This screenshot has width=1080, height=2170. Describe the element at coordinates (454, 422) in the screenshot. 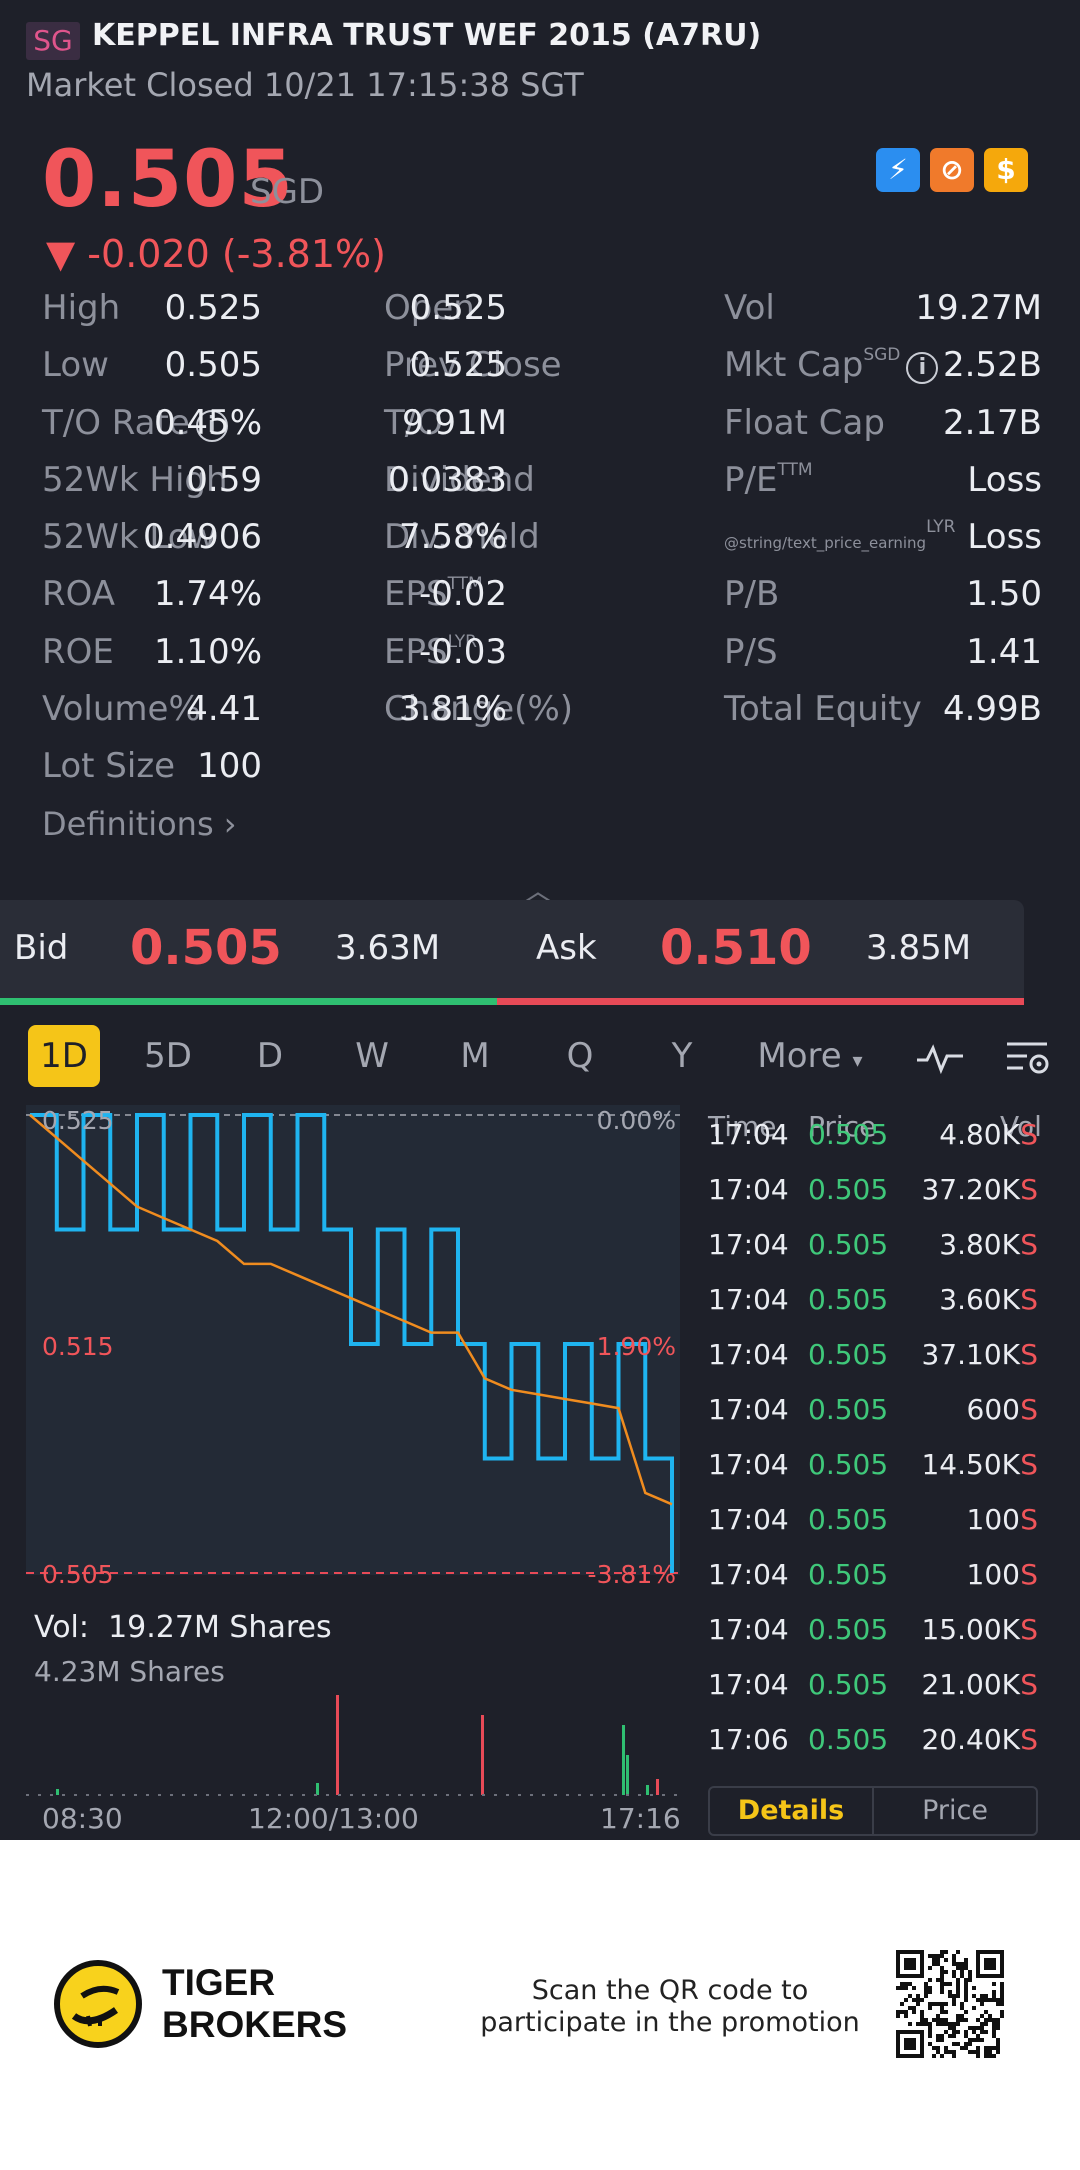

I see `stat-value: 9.91M` at that location.